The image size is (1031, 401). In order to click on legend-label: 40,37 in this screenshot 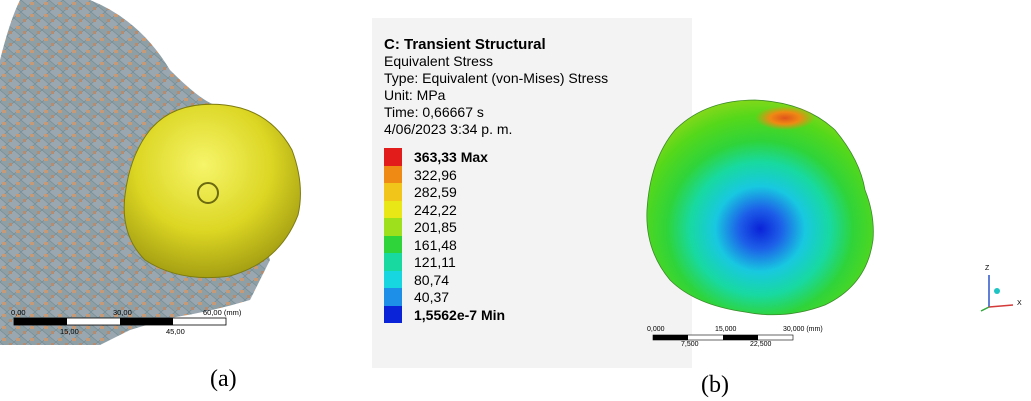, I will do `click(432, 297)`.